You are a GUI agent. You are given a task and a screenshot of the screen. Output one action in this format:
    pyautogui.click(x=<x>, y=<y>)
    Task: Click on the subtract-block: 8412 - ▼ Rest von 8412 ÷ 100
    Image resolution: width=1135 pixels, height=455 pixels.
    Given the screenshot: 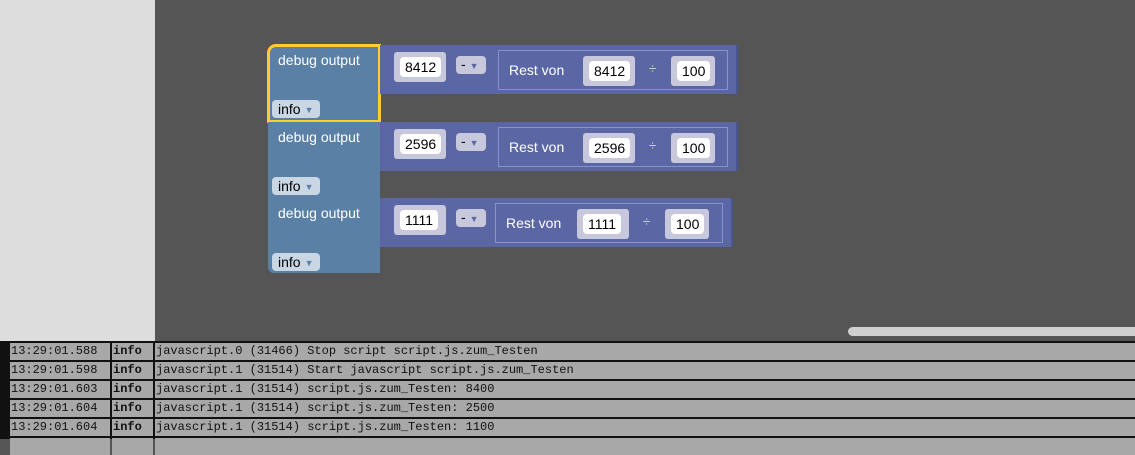 What is the action you would take?
    pyautogui.click(x=559, y=69)
    